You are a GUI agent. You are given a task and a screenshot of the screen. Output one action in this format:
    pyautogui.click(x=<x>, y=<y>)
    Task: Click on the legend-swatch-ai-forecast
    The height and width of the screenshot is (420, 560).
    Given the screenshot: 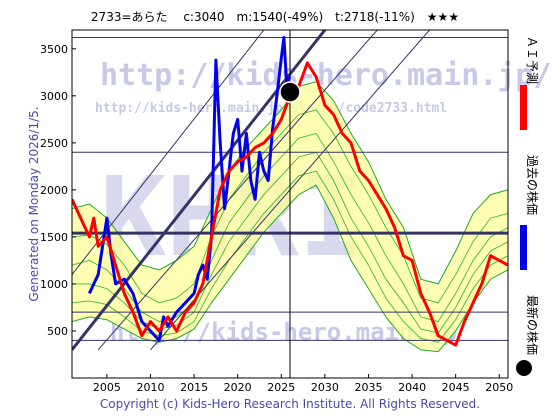 What is the action you would take?
    pyautogui.click(x=523, y=107)
    